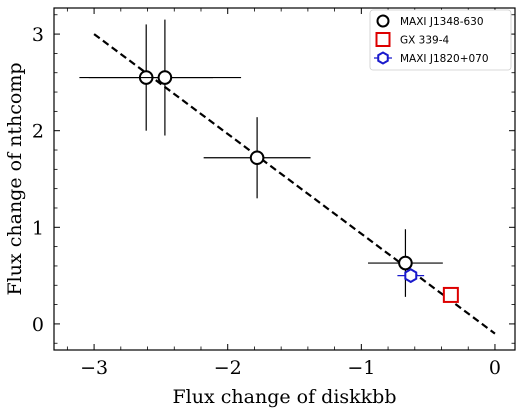 This screenshot has width=520, height=411. Describe the element at coordinates (285, 397) in the screenshot. I see `x-axis-label: Flux change of diskkbb` at that location.